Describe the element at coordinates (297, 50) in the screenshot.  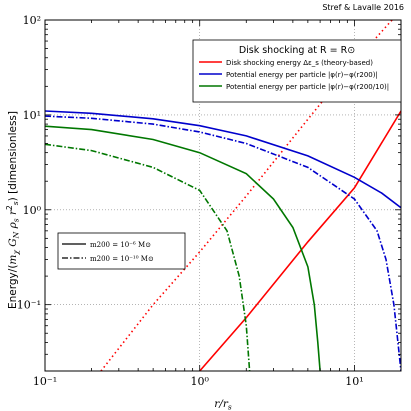
I see `legend-title: Disk shocking at R = R⊙` at that location.